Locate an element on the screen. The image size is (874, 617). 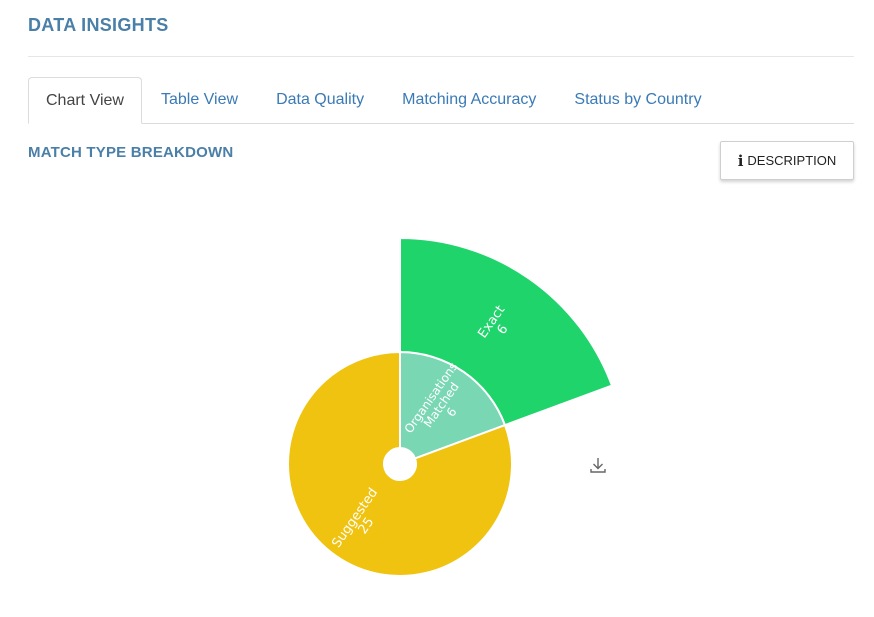
tab-matching-accuracy: Matching Accuracy is located at coordinates (469, 99).